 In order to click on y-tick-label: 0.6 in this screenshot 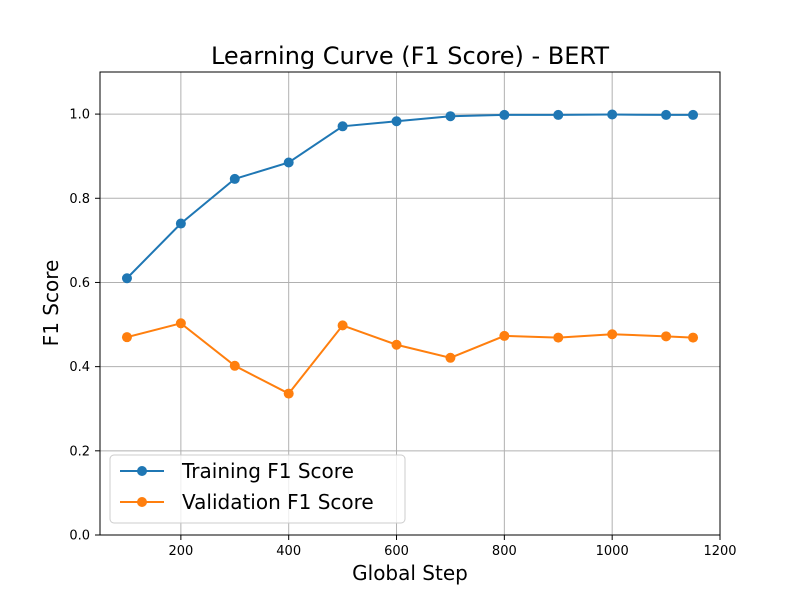, I will do `click(79, 283)`.